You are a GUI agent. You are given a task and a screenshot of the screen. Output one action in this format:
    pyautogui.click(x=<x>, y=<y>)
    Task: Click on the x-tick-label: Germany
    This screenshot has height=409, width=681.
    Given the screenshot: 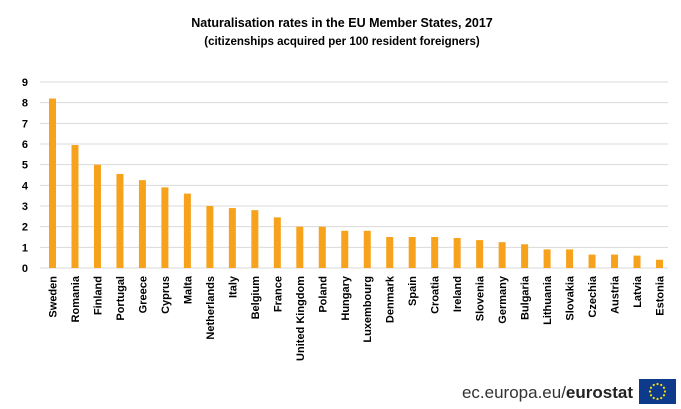 What is the action you would take?
    pyautogui.click(x=503, y=299)
    